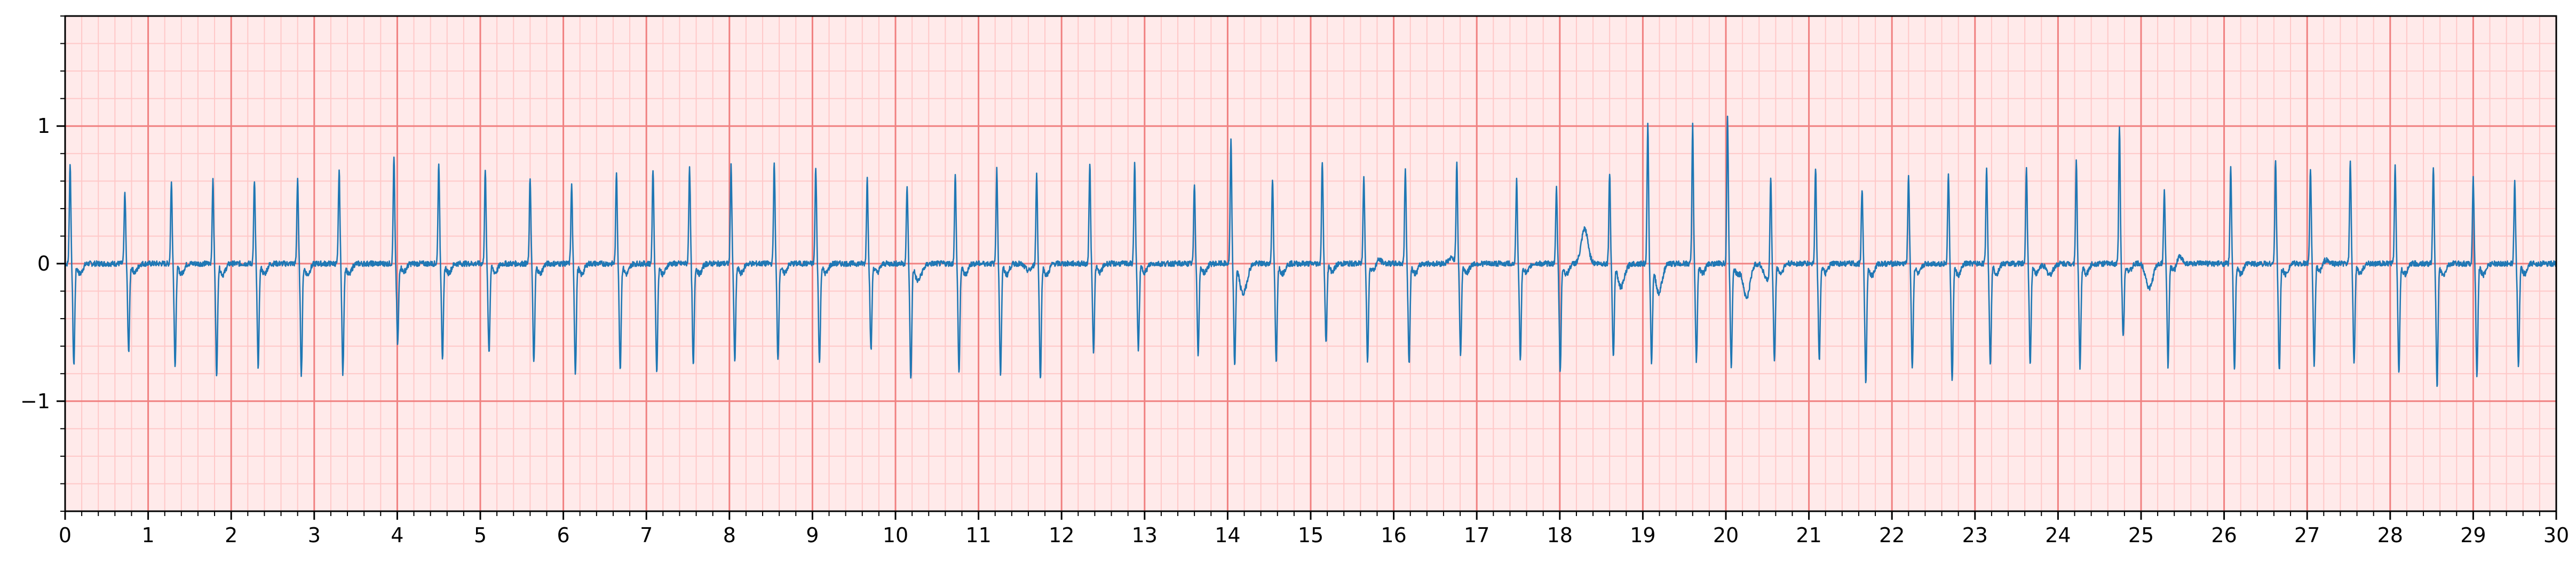 The height and width of the screenshot is (563, 2576). I want to click on x-tick-label: 18, so click(1560, 535).